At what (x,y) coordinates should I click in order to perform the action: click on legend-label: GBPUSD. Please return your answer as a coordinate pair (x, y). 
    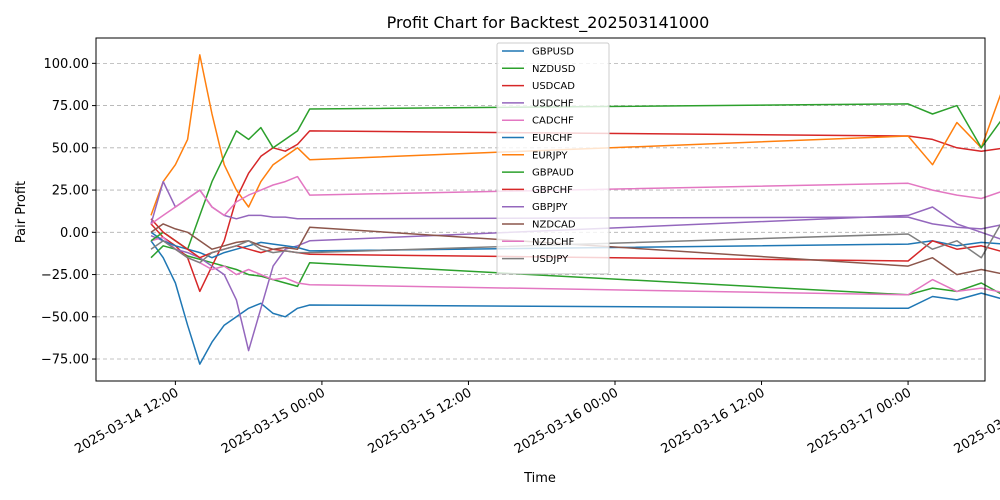
    Looking at the image, I should click on (553, 52).